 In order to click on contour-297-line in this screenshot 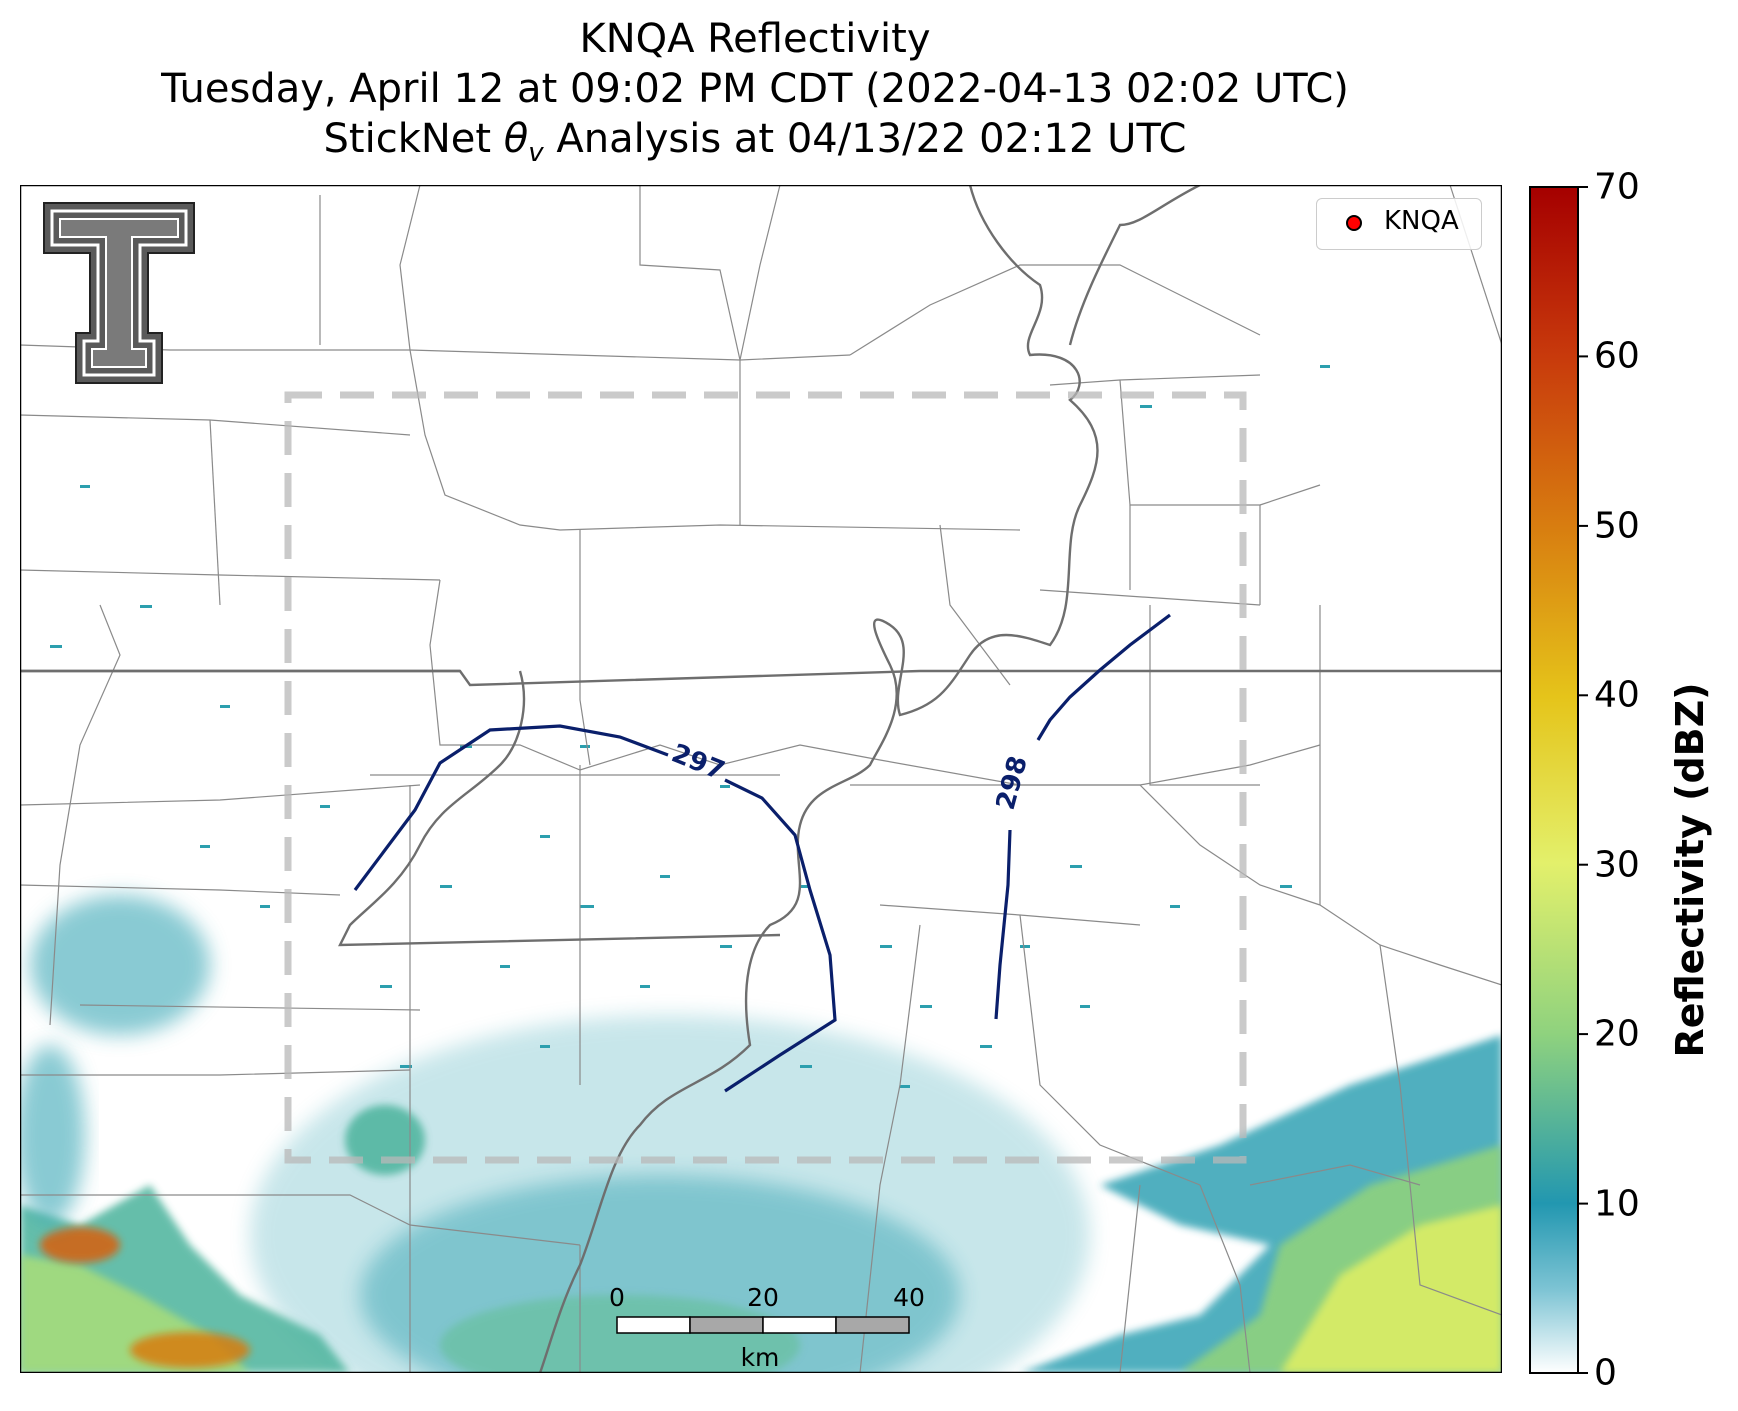, I will do `click(511, 807)`.